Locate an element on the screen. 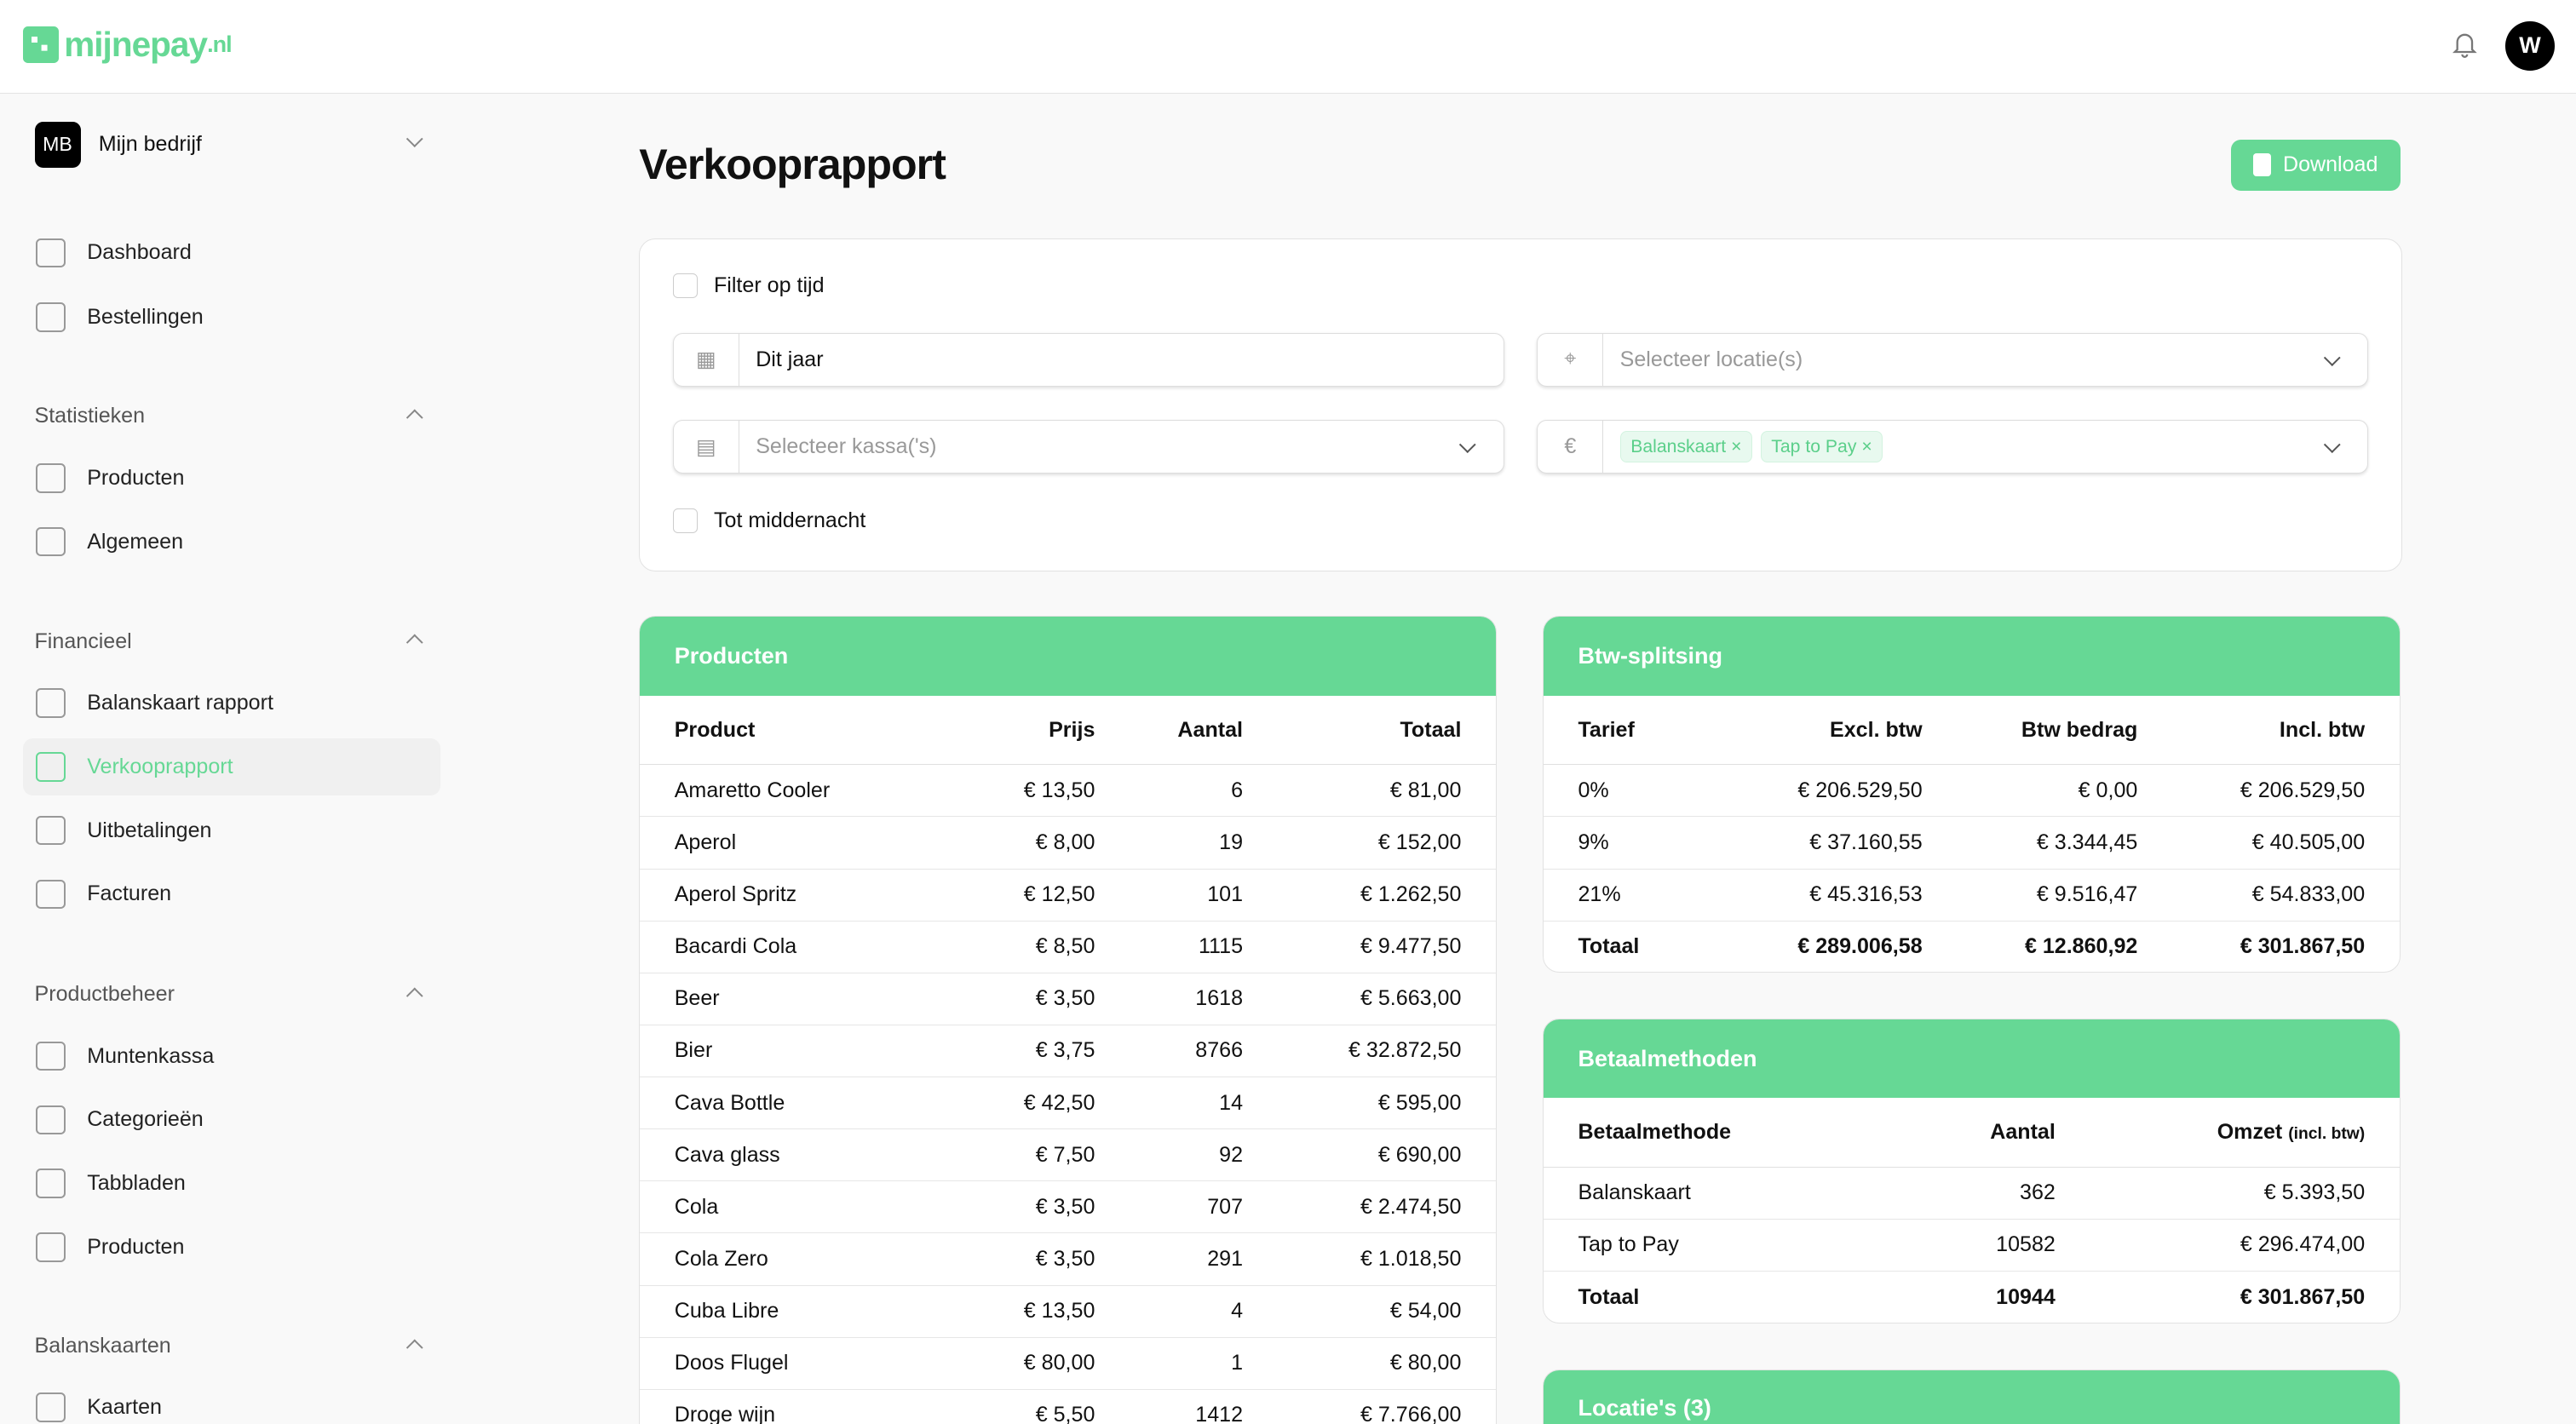  register-icon: ▤ is located at coordinates (707, 447).